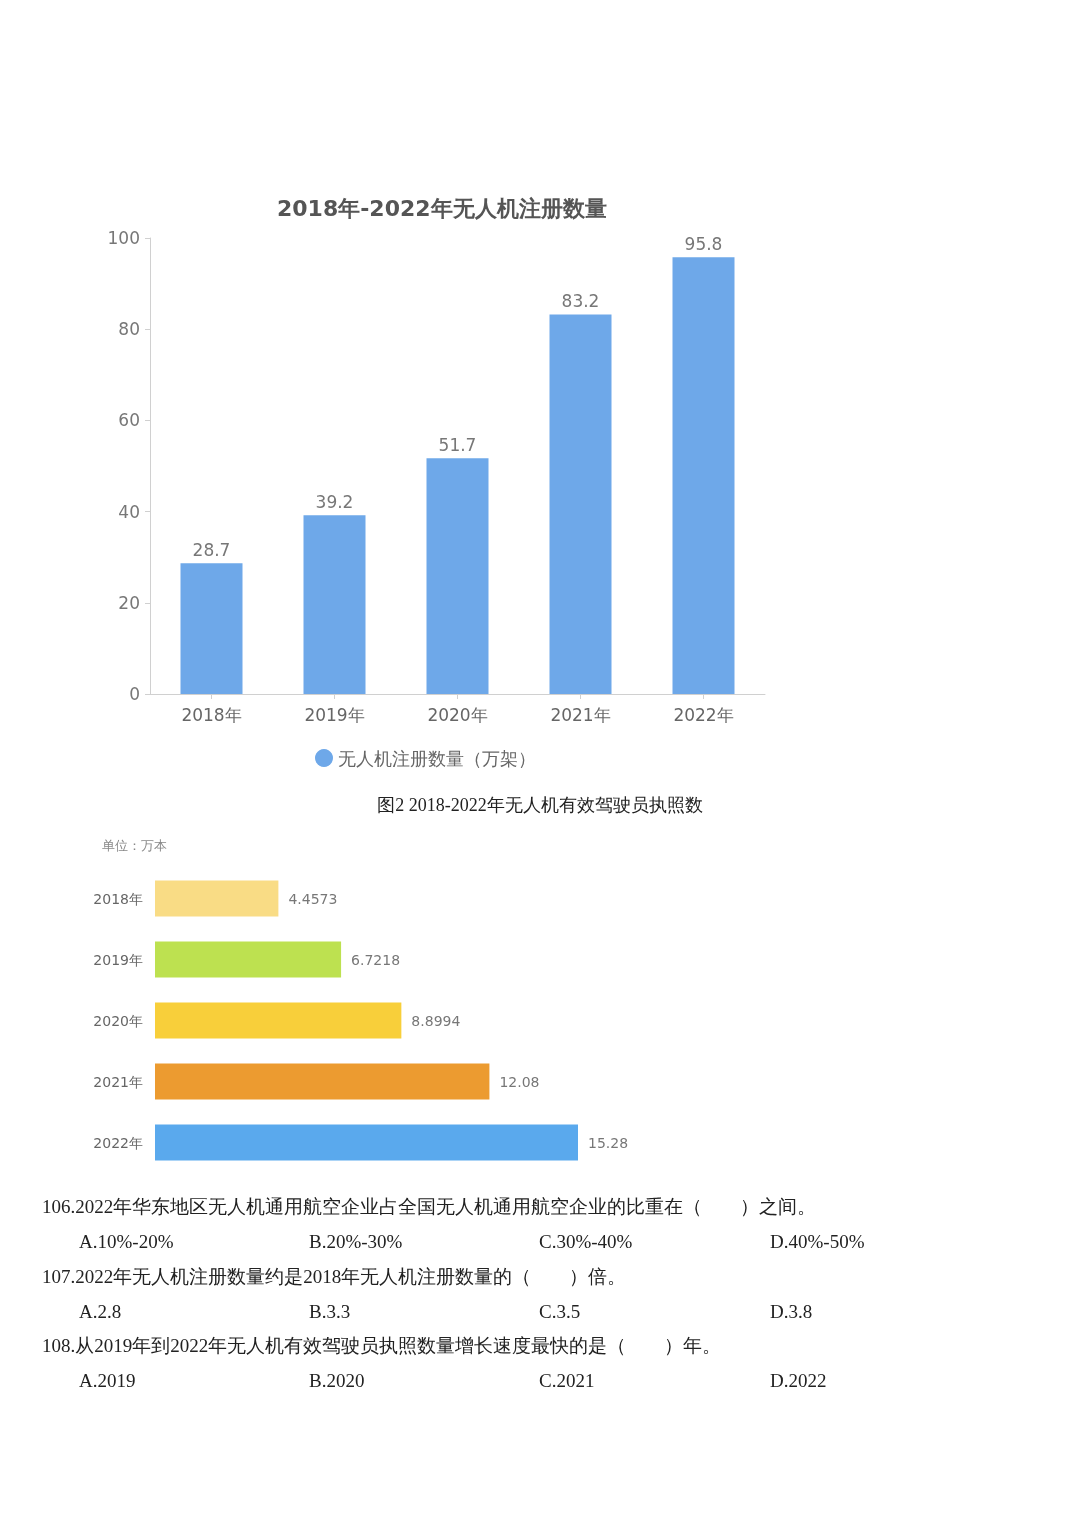 The width and height of the screenshot is (1080, 1528). Describe the element at coordinates (356, 1242) in the screenshot. I see `text: B.20%-30%` at that location.